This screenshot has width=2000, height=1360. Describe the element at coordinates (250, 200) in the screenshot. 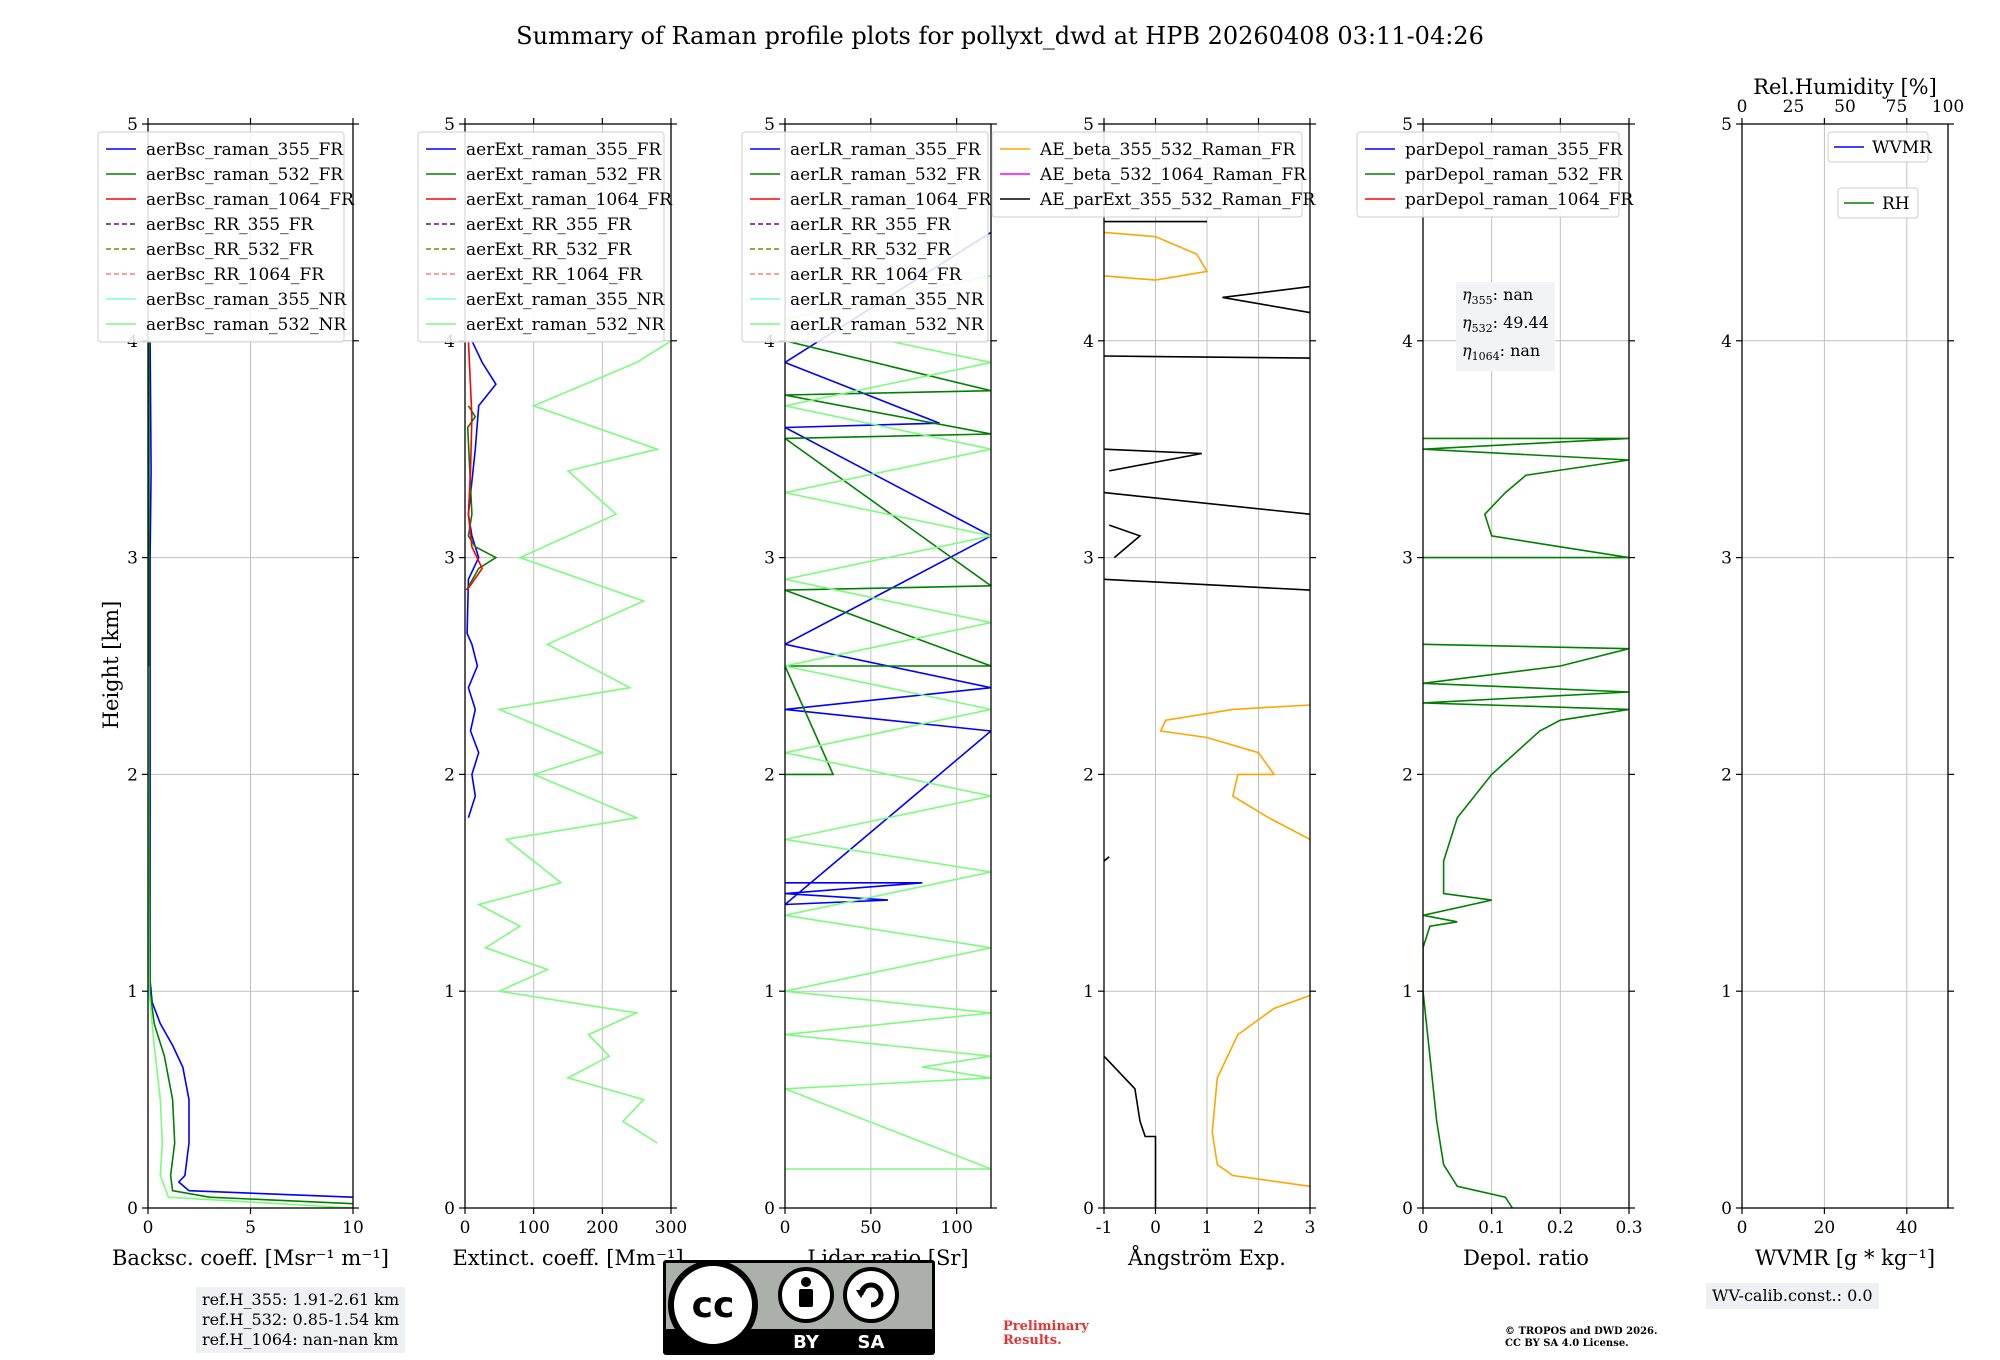

I see `legend-label: aerBsc_raman_1064_FR` at that location.